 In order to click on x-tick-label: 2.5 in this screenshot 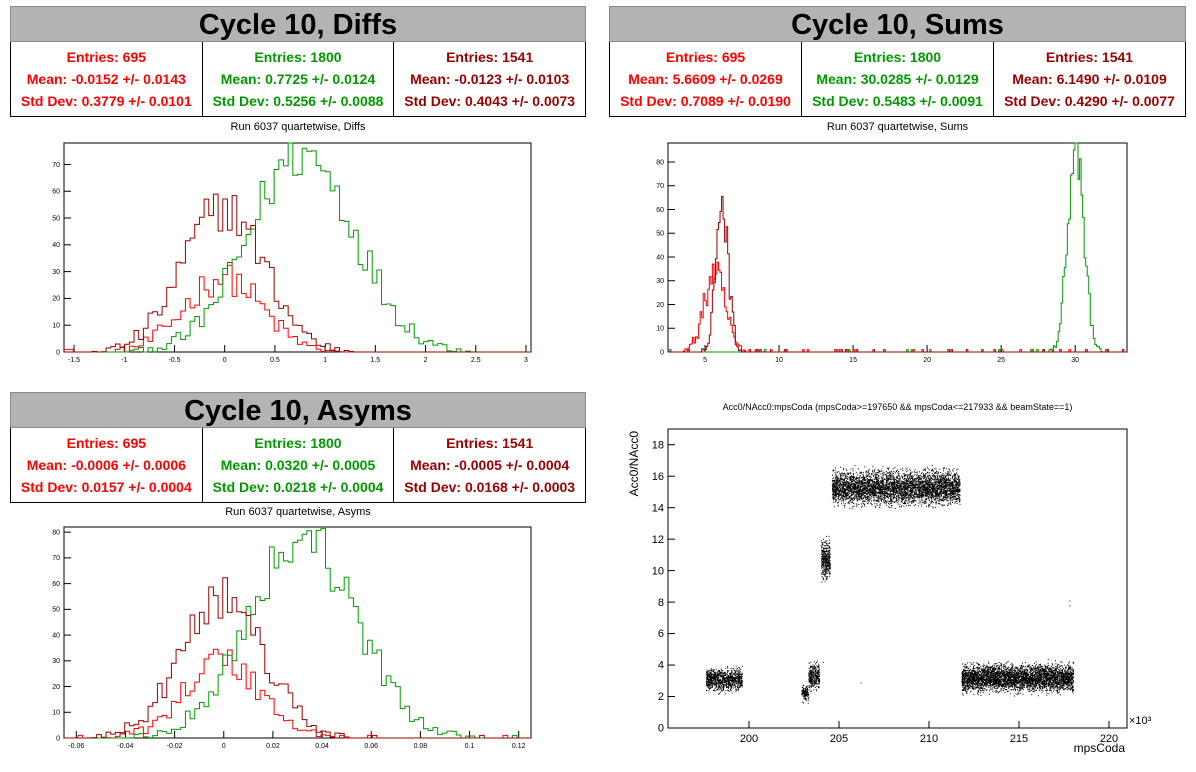, I will do `click(476, 360)`.